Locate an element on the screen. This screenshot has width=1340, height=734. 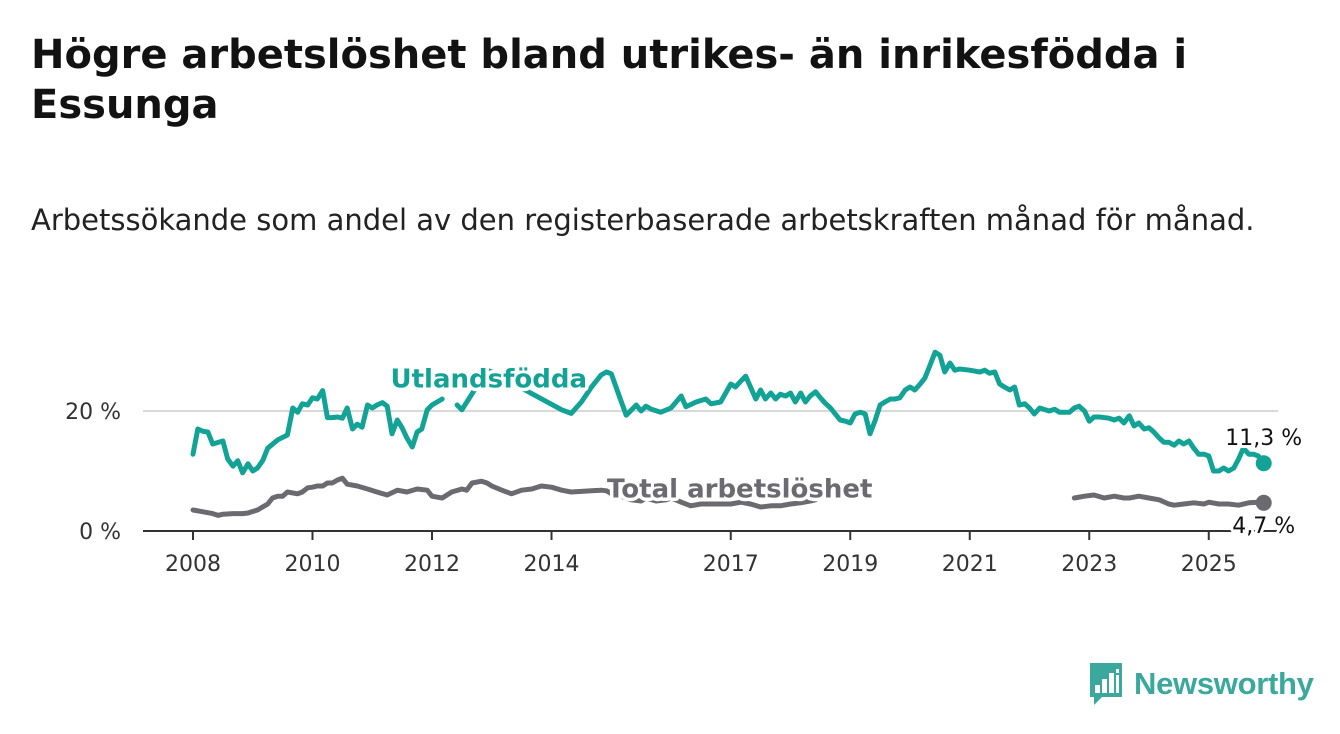
x-tick-label: 2012 is located at coordinates (432, 564).